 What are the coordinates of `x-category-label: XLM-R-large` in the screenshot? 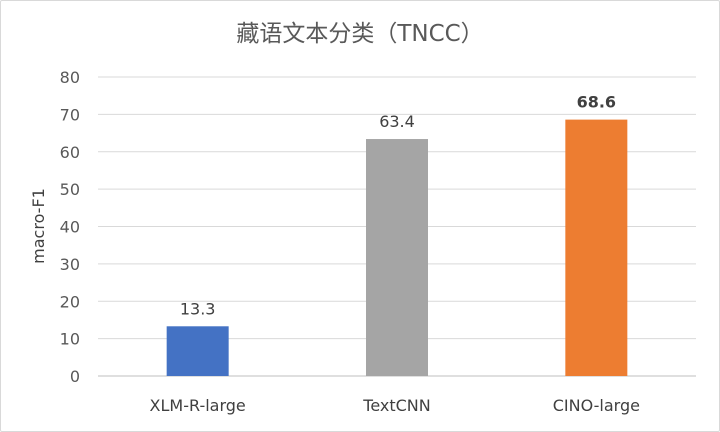 It's located at (198, 405).